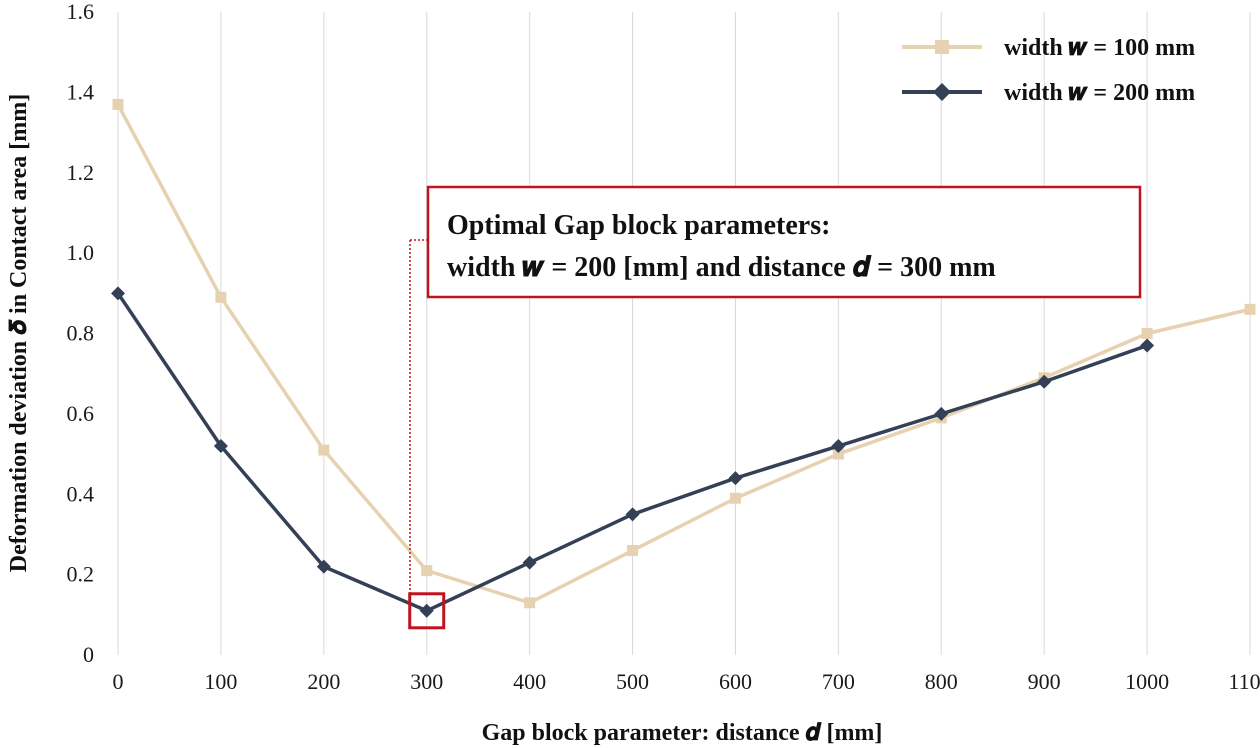 The image size is (1260, 748). Describe the element at coordinates (426, 681) in the screenshot. I see `x-tick-label: 300` at that location.